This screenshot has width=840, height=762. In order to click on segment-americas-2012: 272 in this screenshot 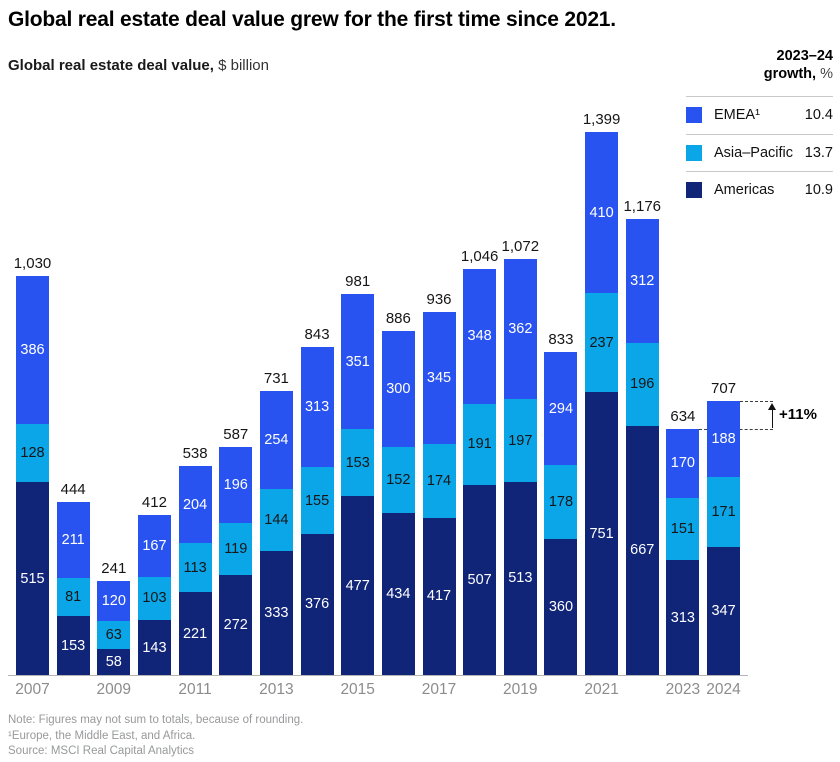, I will do `click(236, 624)`.